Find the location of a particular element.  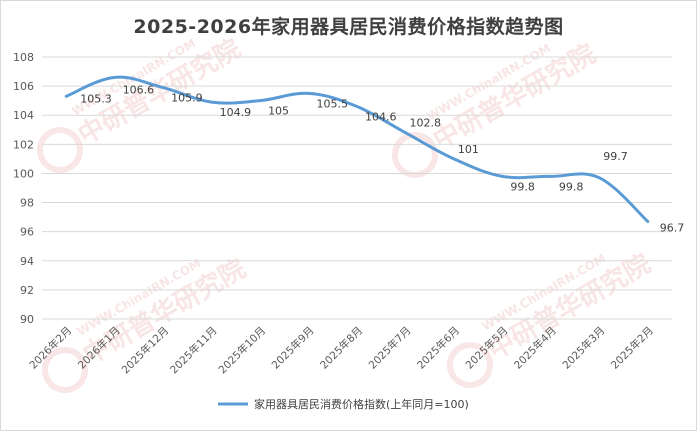

chart-title: 2025-2026年家用器具居民消费价格指数趋势图 is located at coordinates (348, 27).